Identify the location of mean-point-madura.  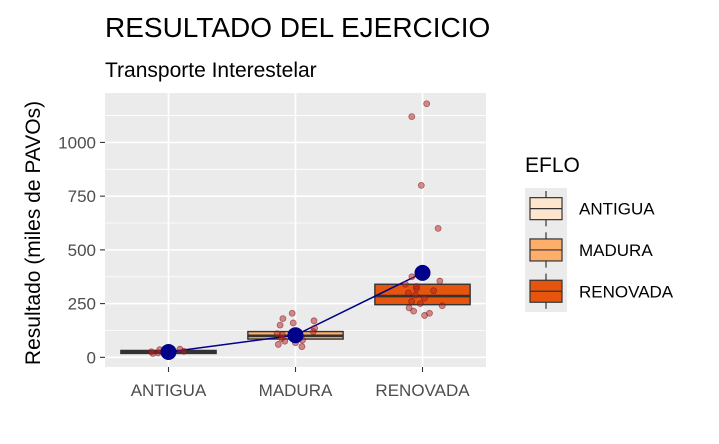
(295, 335).